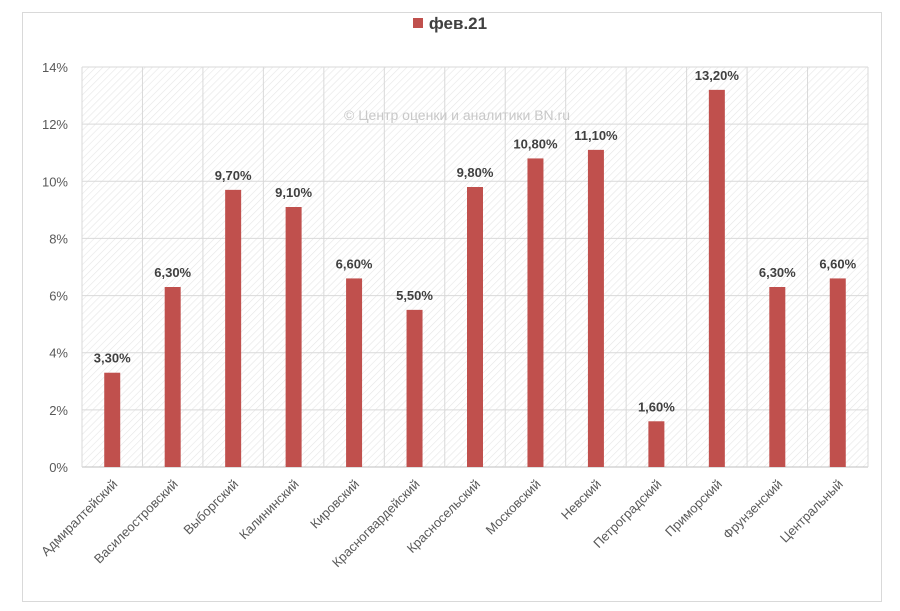 The width and height of the screenshot is (900, 611). What do you see at coordinates (752, 509) in the screenshot?
I see `x-tick-label: Фрунзенский` at bounding box center [752, 509].